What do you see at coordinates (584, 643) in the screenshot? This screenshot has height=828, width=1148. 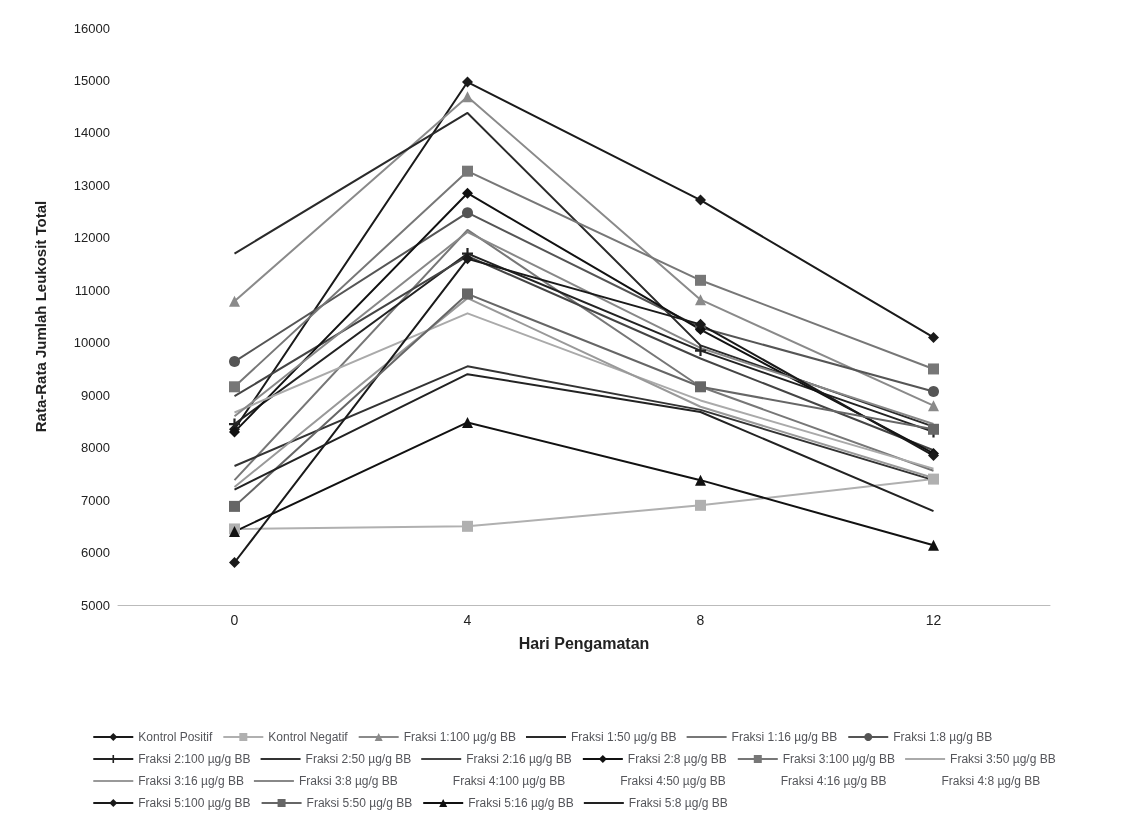 I see `x-axis-title: Hari Pengamatan` at bounding box center [584, 643].